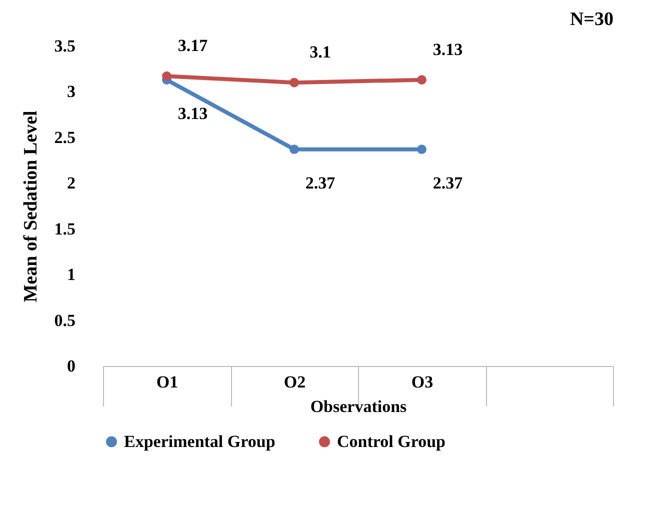  What do you see at coordinates (592, 19) in the screenshot?
I see `text: N=30` at bounding box center [592, 19].